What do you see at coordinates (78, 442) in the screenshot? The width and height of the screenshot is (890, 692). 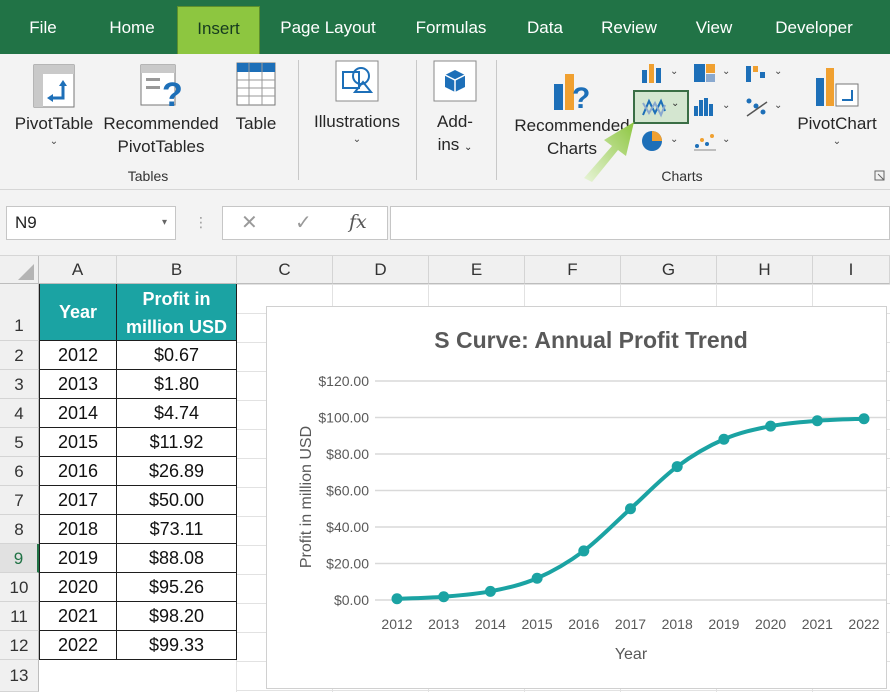 I see `cell-year: 2015` at bounding box center [78, 442].